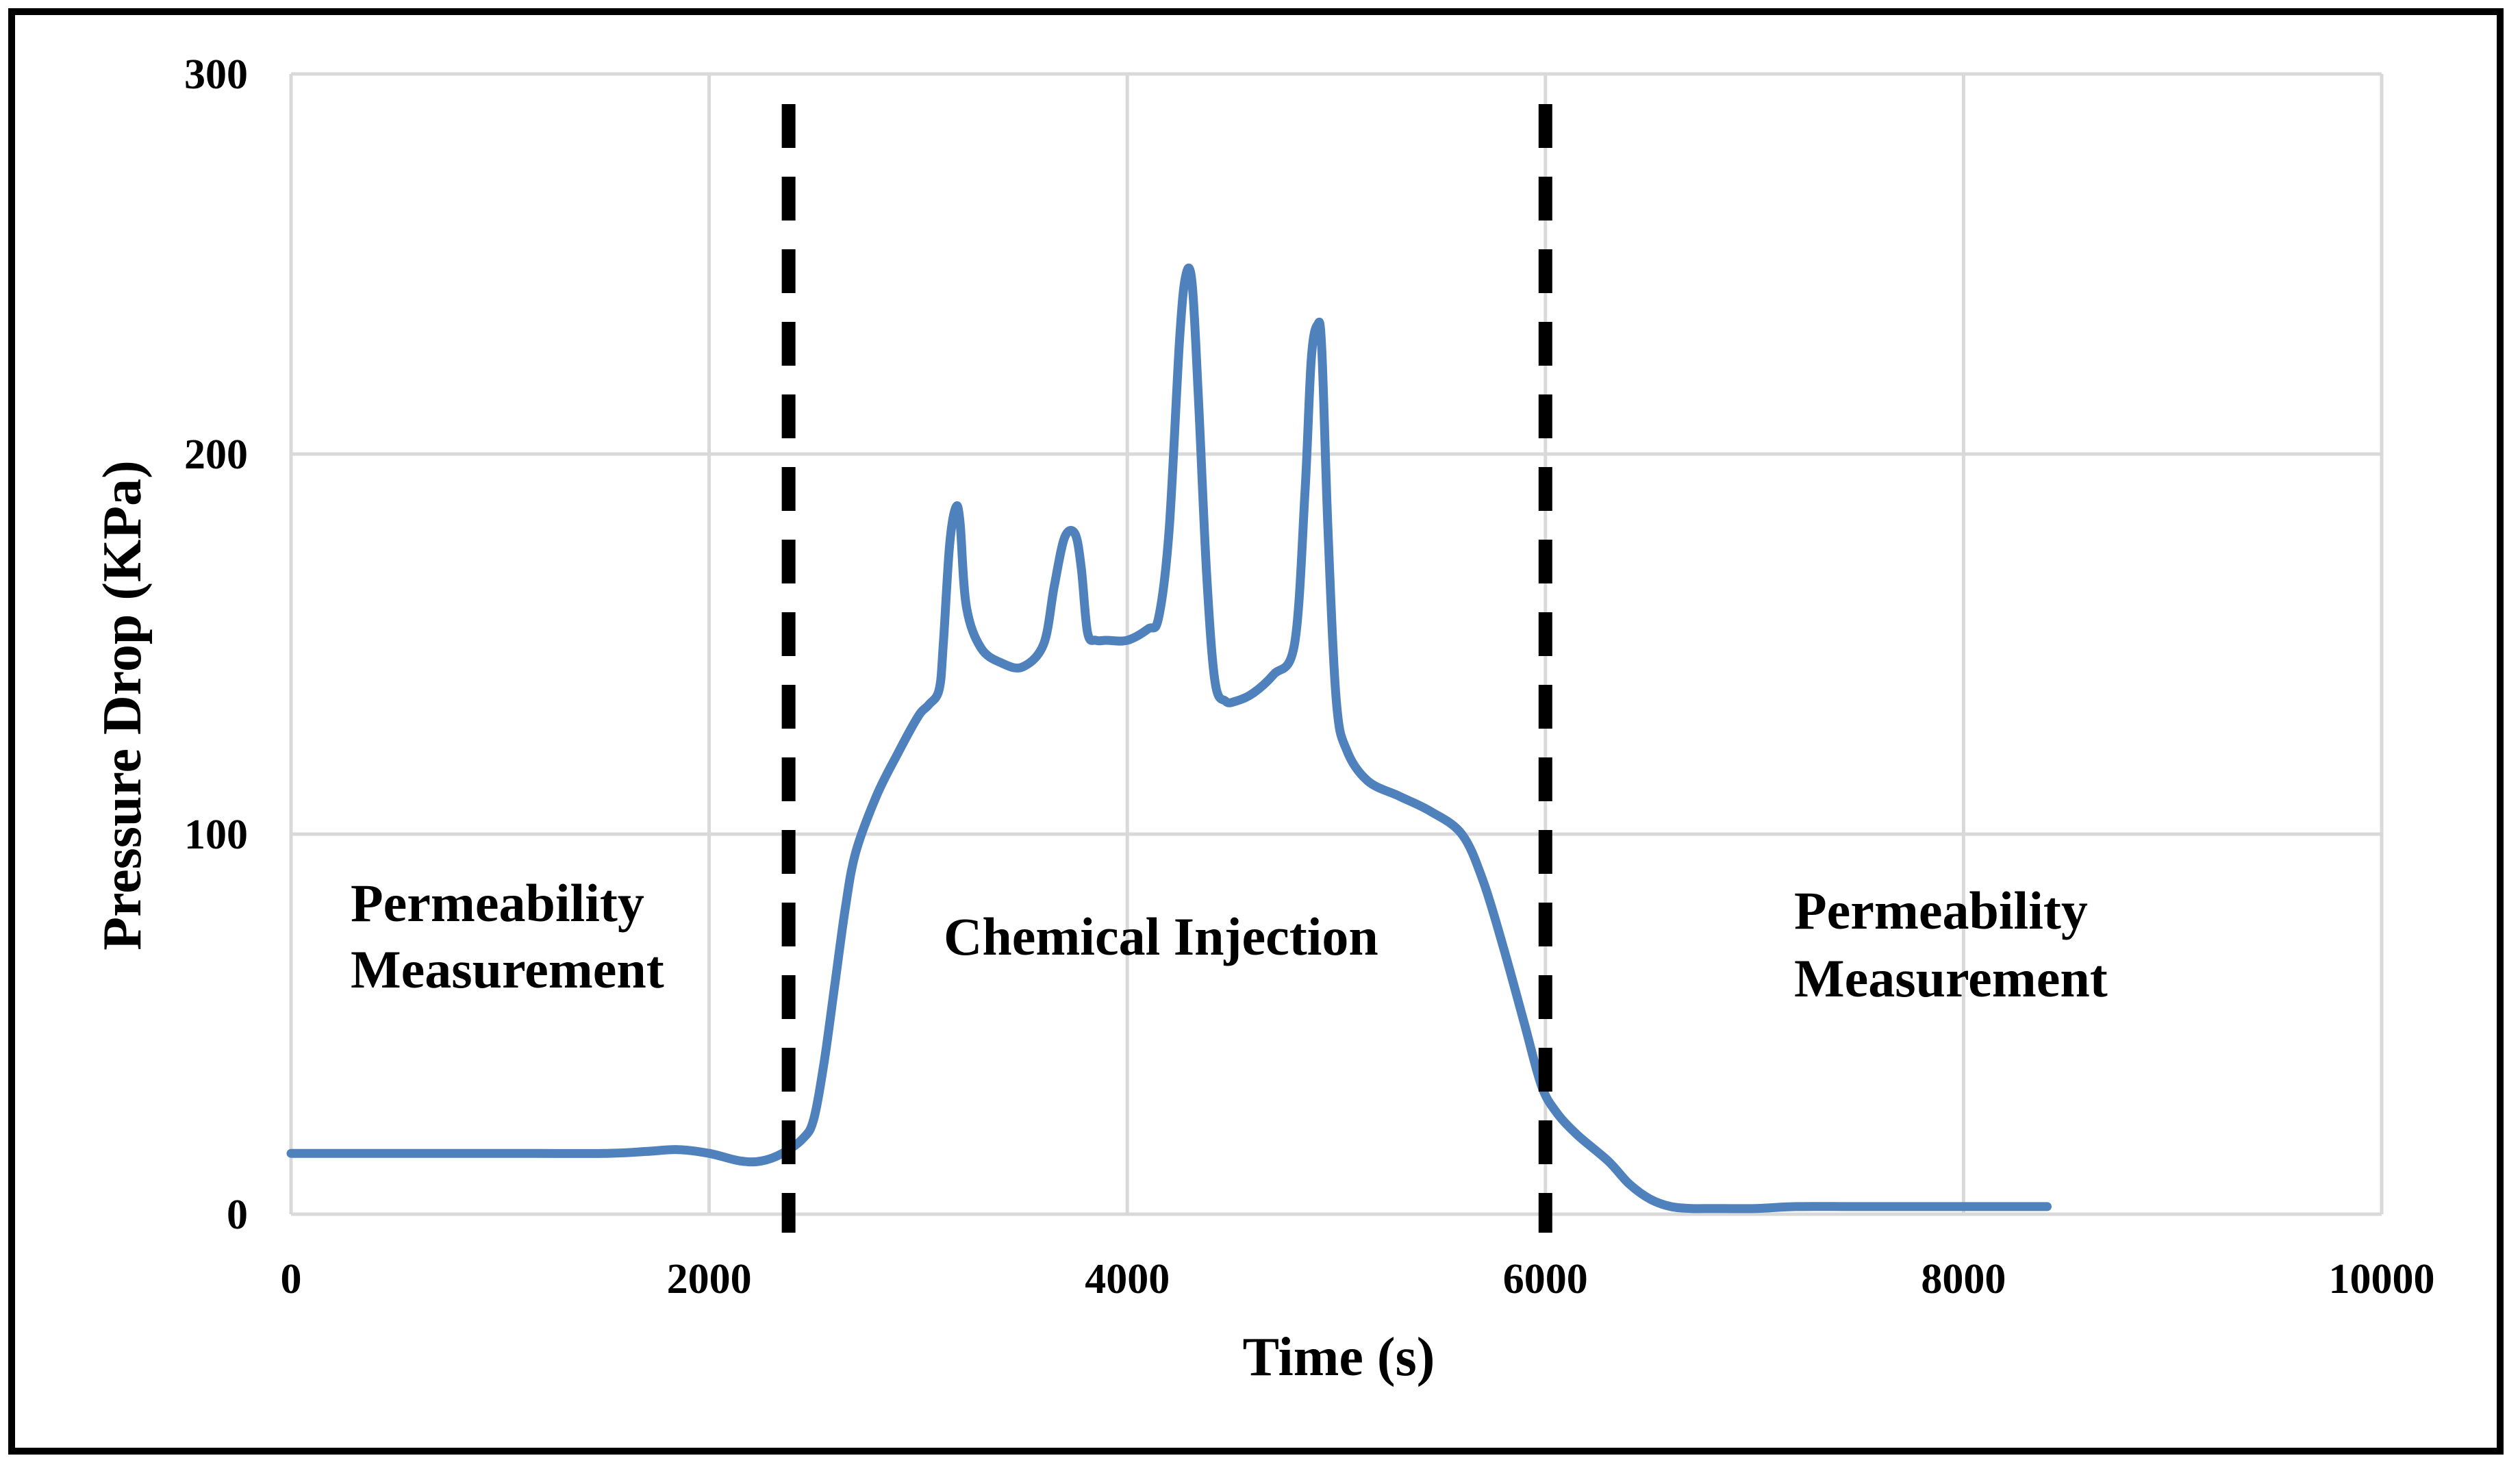  What do you see at coordinates (1963, 1279) in the screenshot?
I see `x-tick-label-8000: 8000` at bounding box center [1963, 1279].